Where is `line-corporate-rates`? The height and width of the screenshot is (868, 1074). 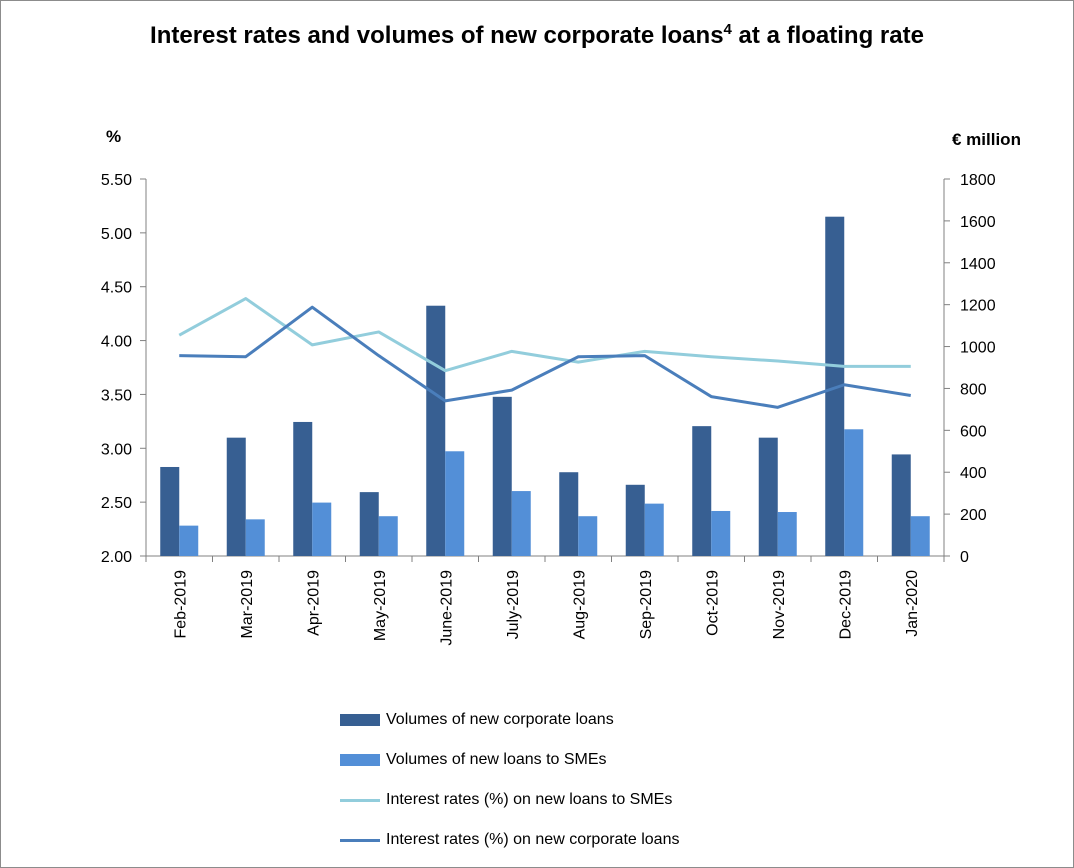
line-corporate-rates is located at coordinates (545, 357).